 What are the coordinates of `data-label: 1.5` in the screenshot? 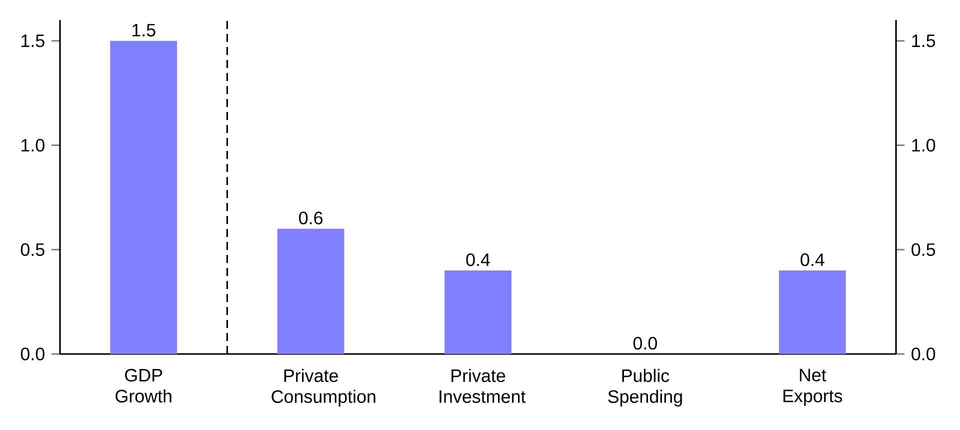 It's located at (144, 30).